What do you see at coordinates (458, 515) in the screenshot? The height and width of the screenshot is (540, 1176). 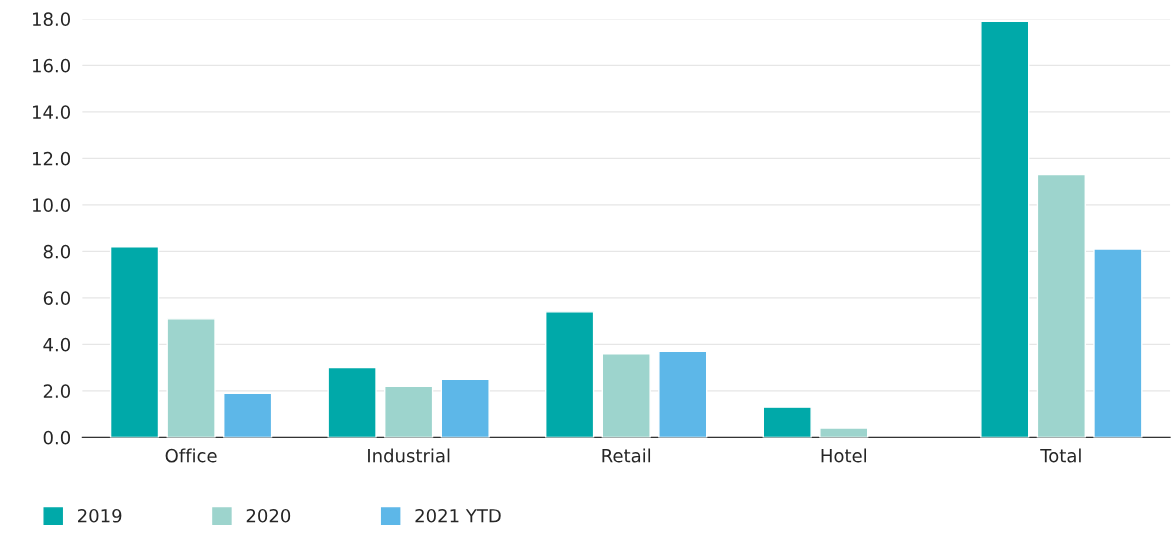 I see `legend-label: 2021 YTD` at bounding box center [458, 515].